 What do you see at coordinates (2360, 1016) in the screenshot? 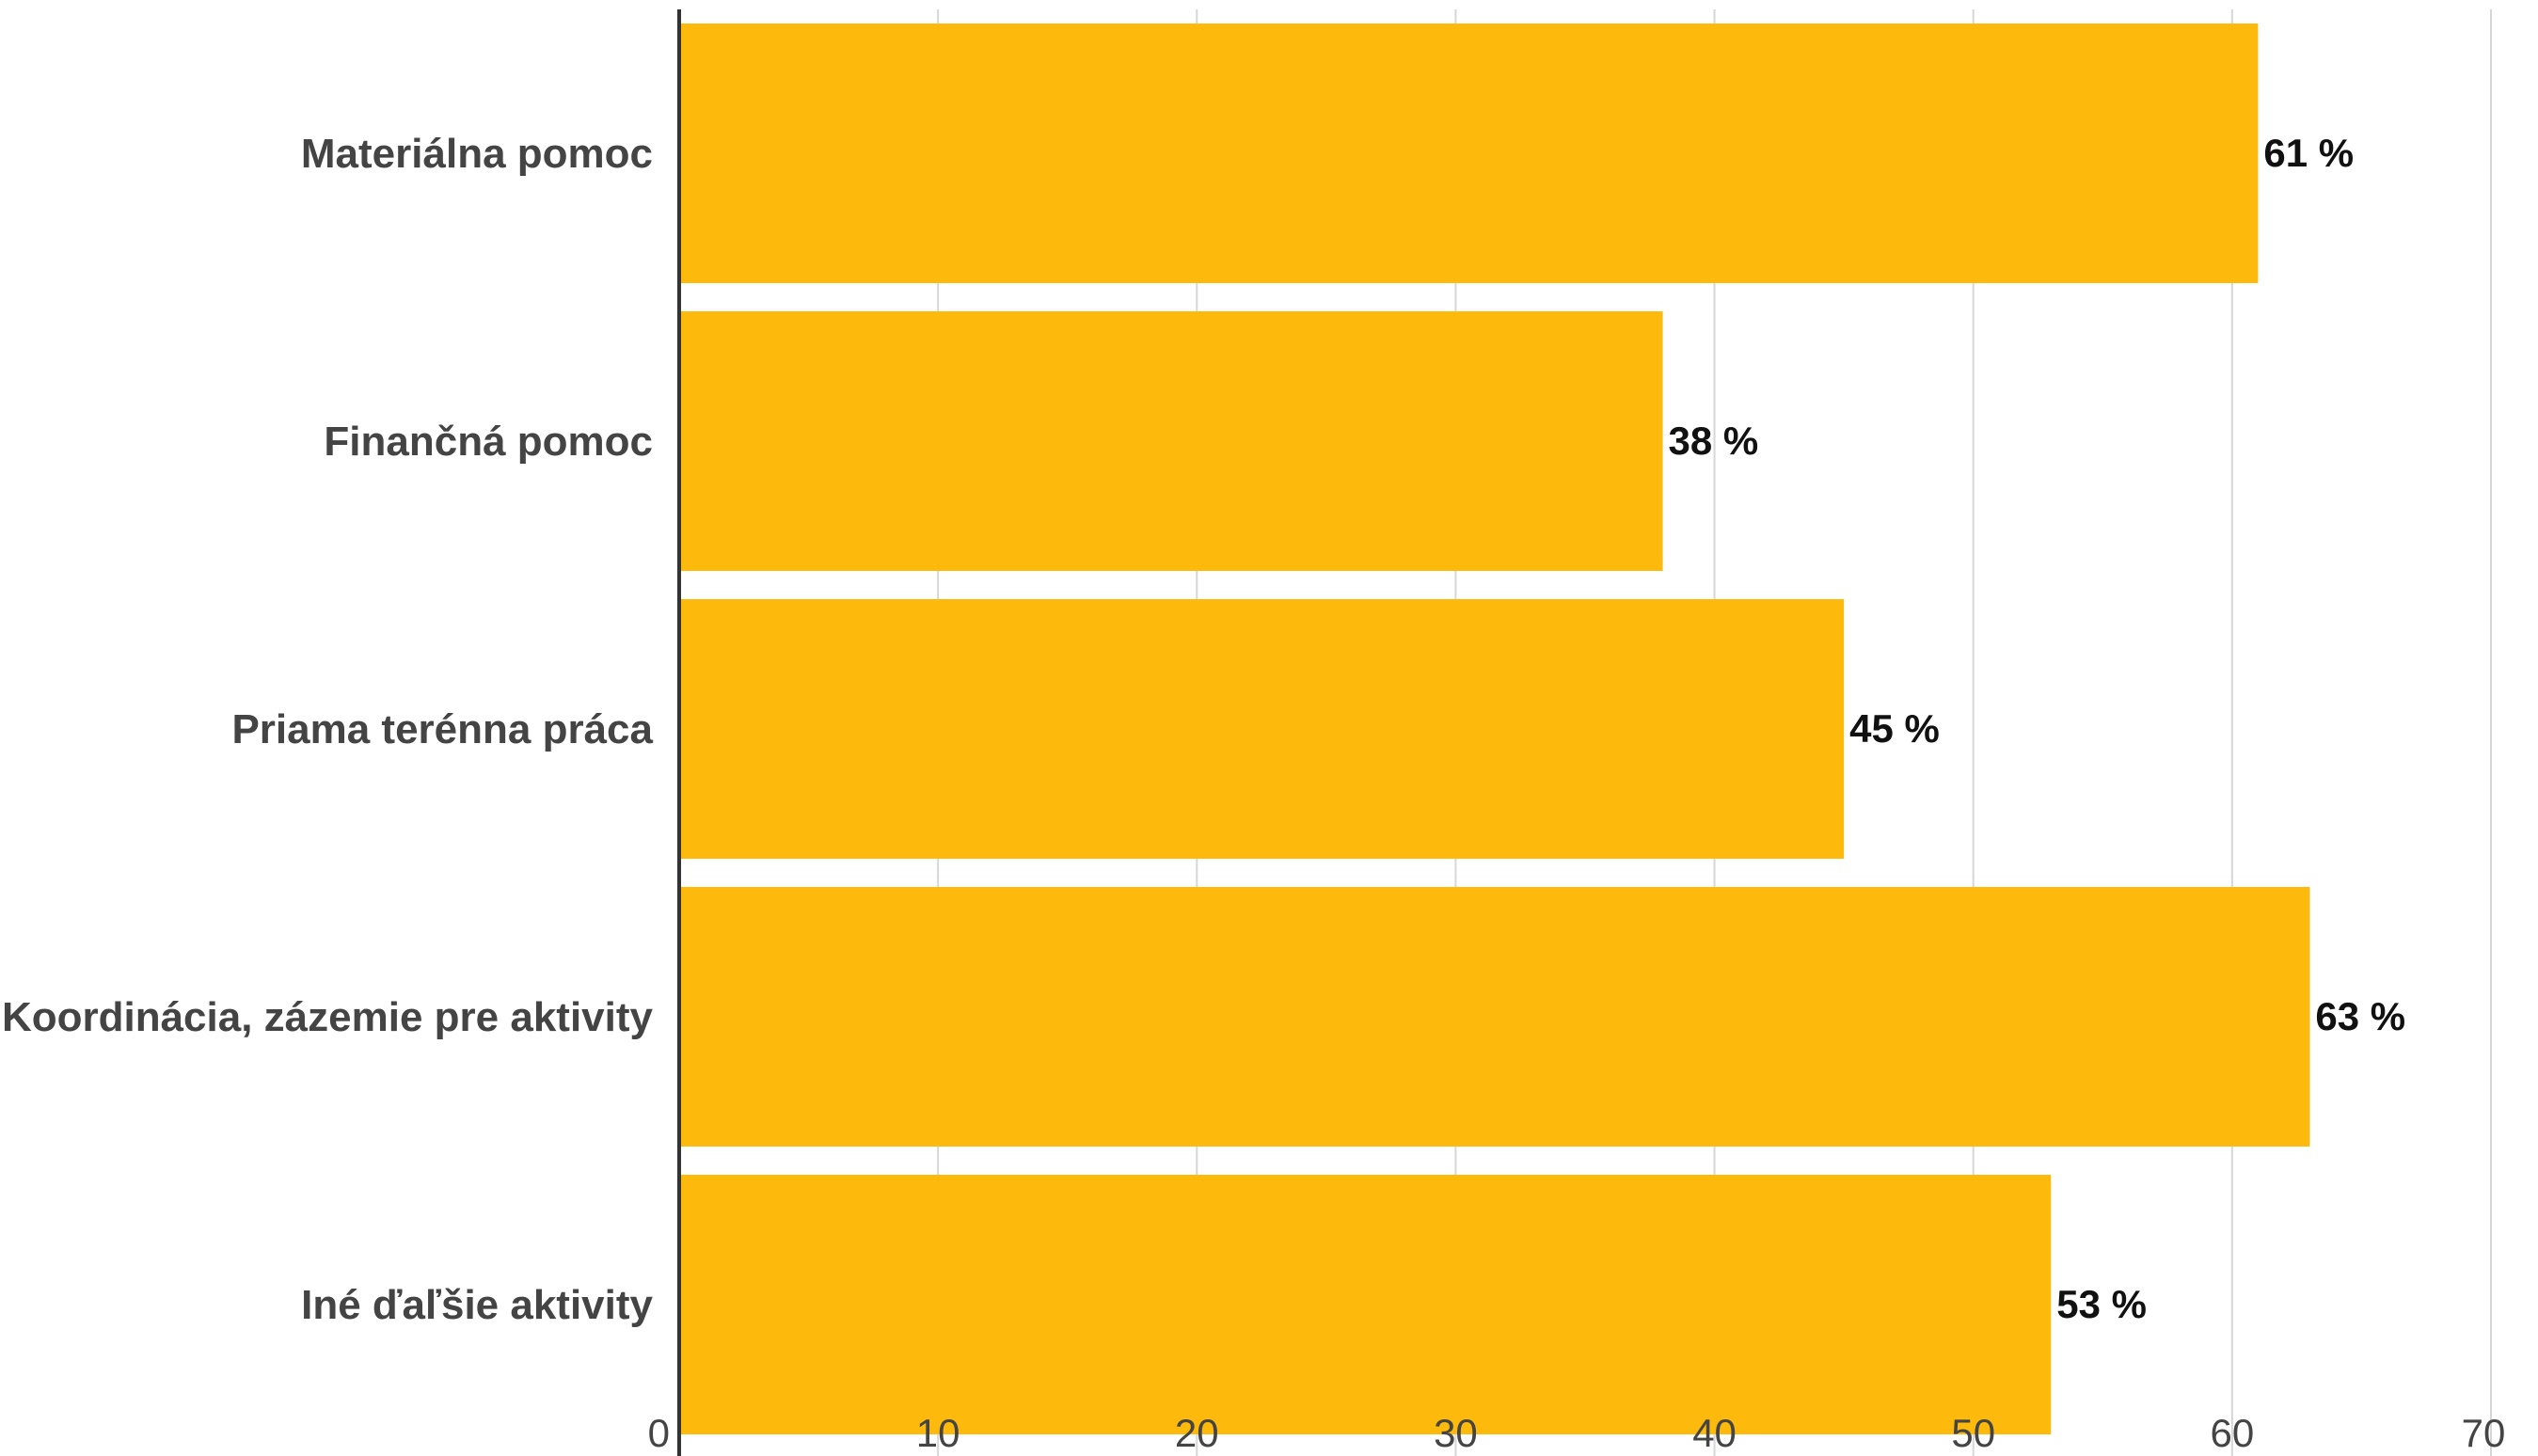
I see `value-label-4: 63 %` at bounding box center [2360, 1016].